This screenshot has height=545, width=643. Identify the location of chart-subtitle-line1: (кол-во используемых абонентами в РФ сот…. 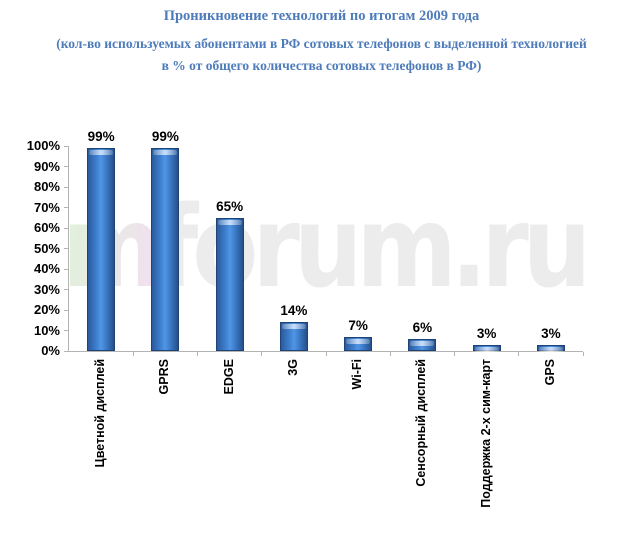
(321, 43).